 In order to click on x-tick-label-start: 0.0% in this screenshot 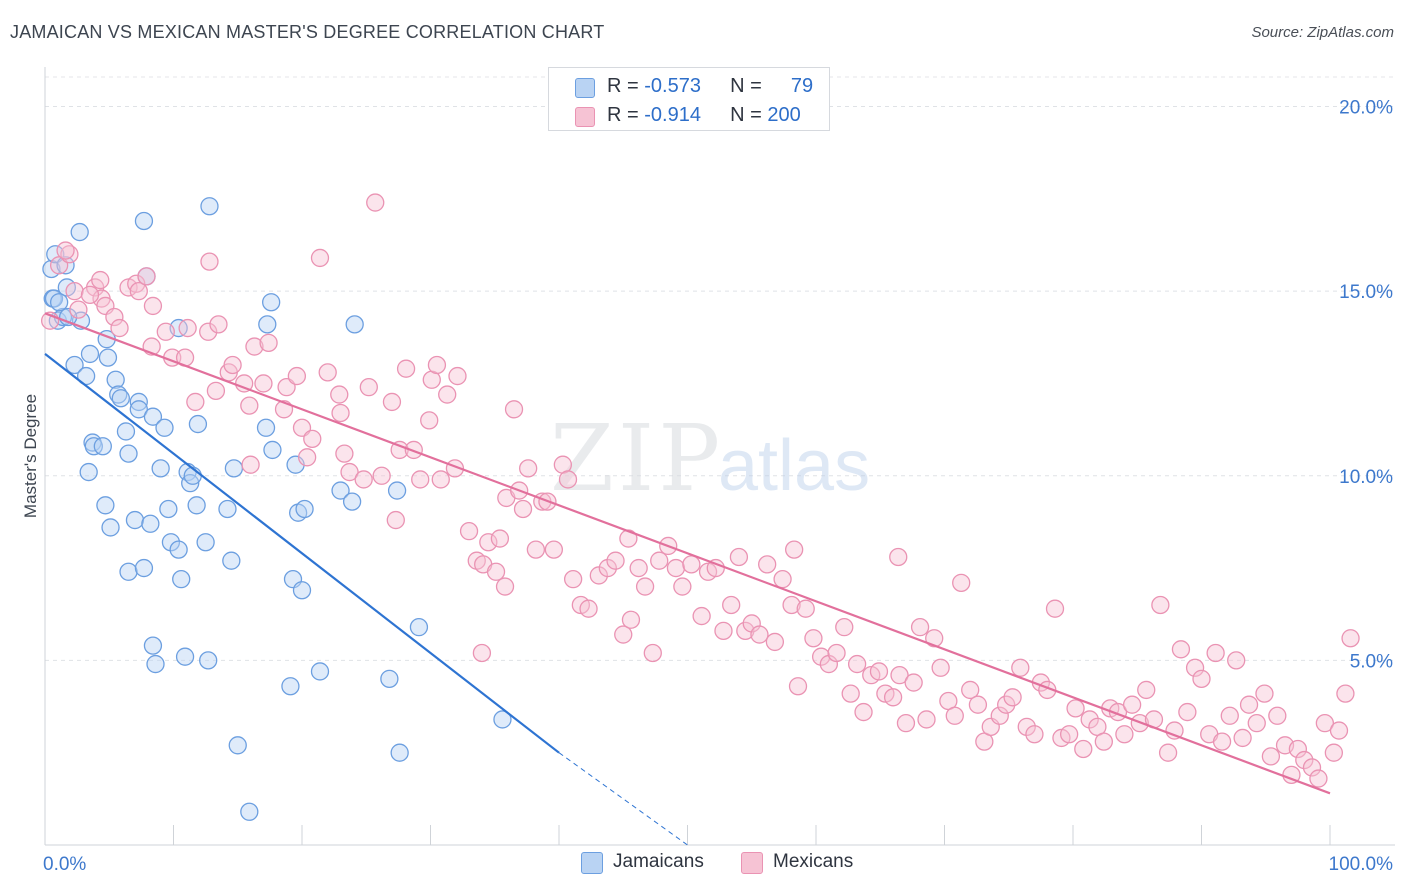, I will do `click(64, 864)`.